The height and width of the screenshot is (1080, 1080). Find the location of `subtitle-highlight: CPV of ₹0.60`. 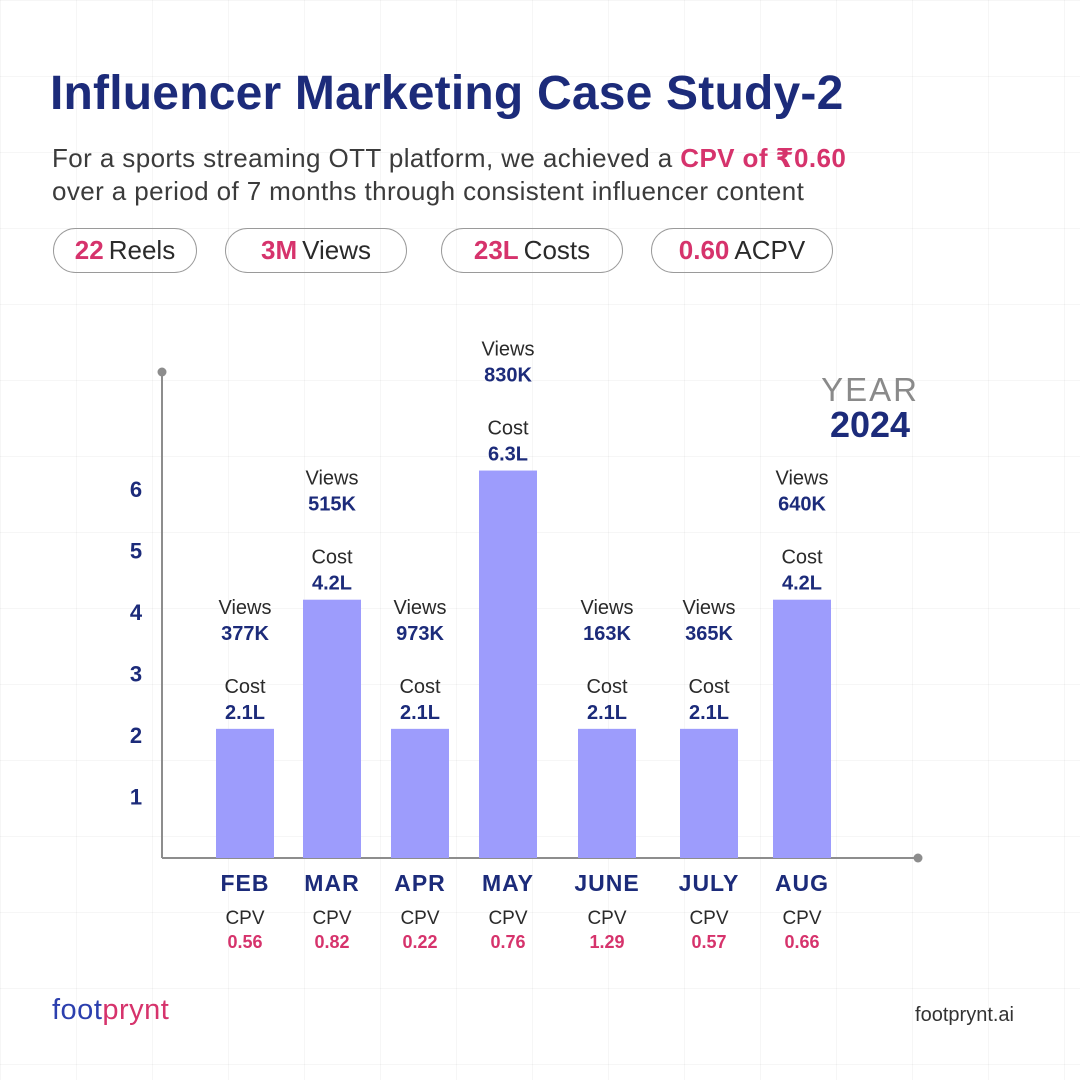

subtitle-highlight: CPV of ₹0.60 is located at coordinates (763, 158).